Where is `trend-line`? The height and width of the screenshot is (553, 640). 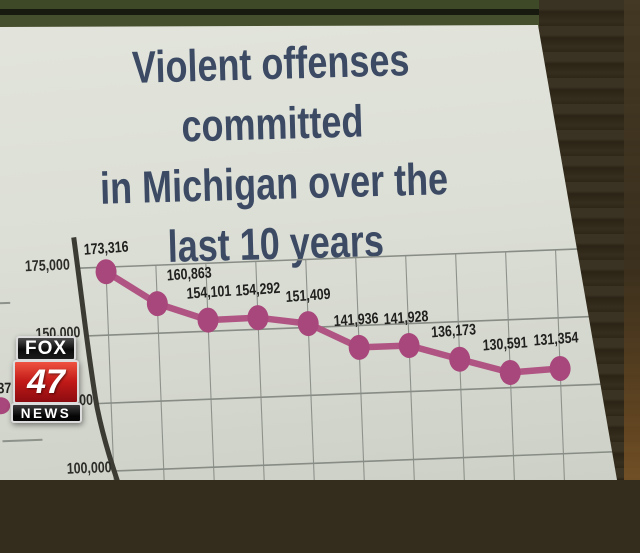 trend-line is located at coordinates (333, 322).